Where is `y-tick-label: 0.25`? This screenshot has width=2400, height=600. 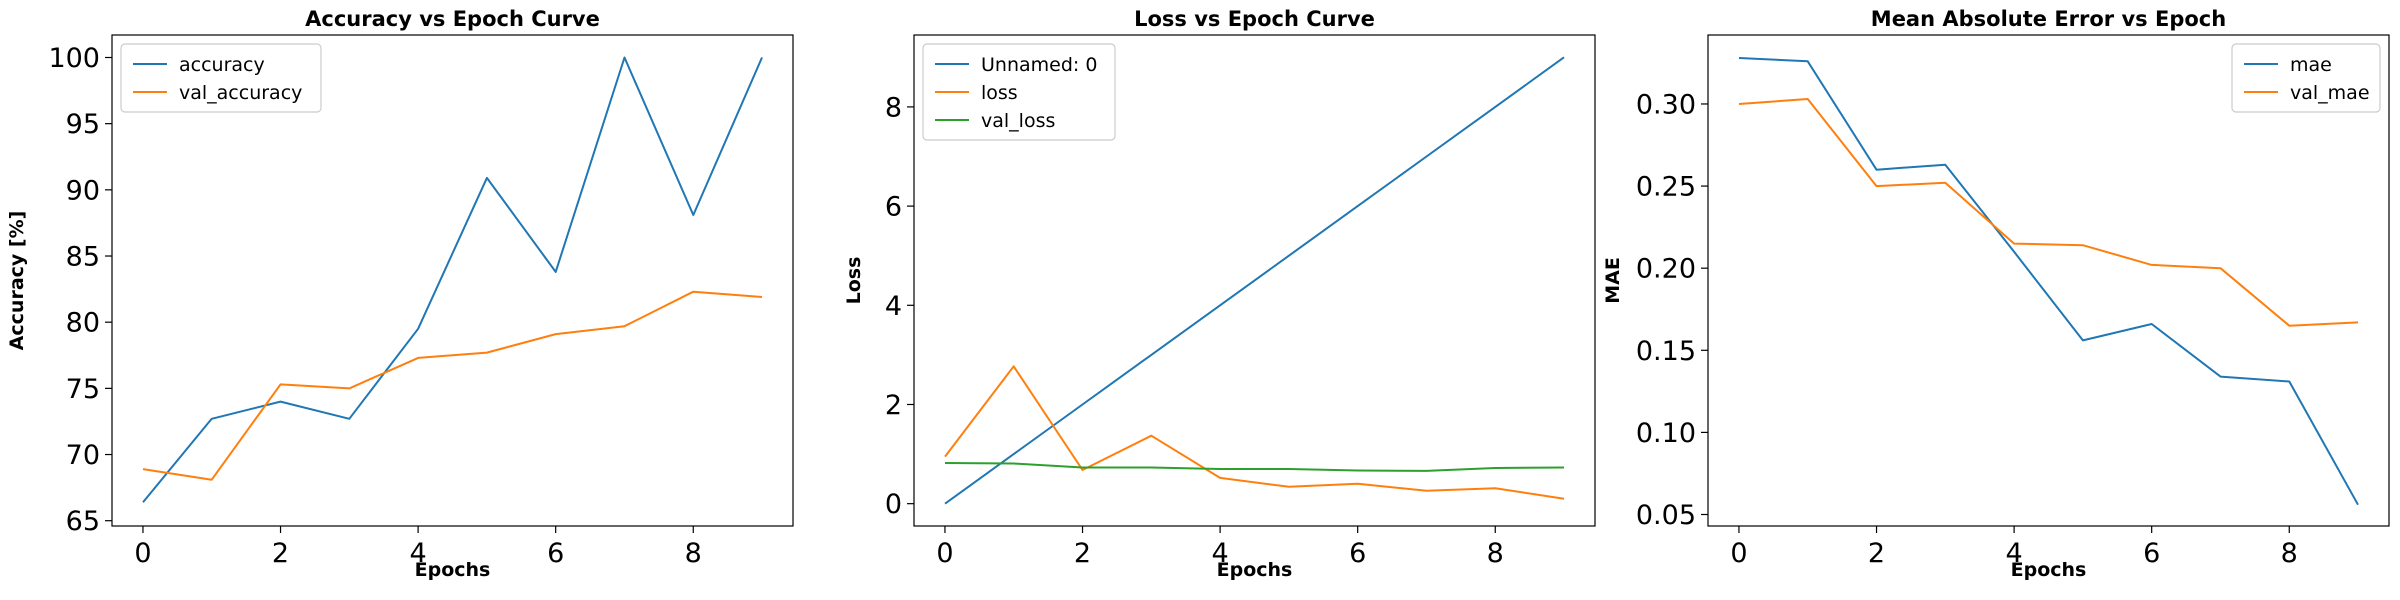
y-tick-label: 0.25 is located at coordinates (1666, 187).